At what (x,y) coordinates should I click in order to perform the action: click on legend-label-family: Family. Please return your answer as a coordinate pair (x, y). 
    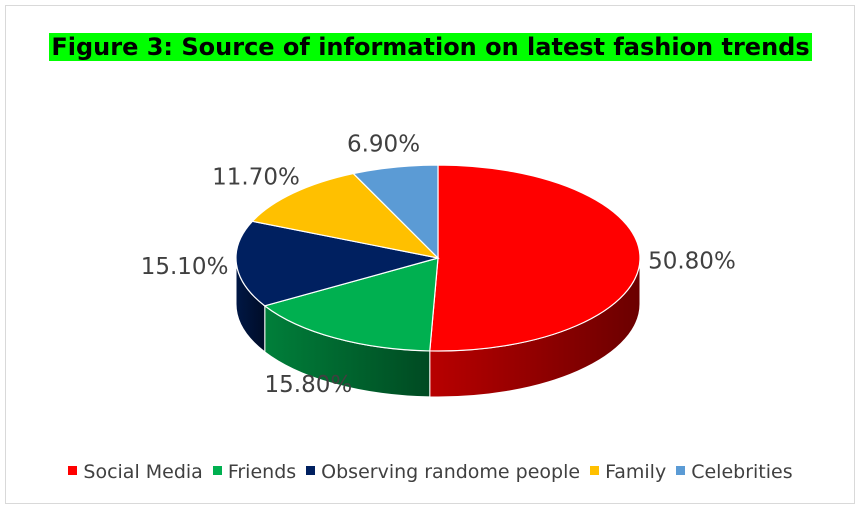
    Looking at the image, I should click on (636, 472).